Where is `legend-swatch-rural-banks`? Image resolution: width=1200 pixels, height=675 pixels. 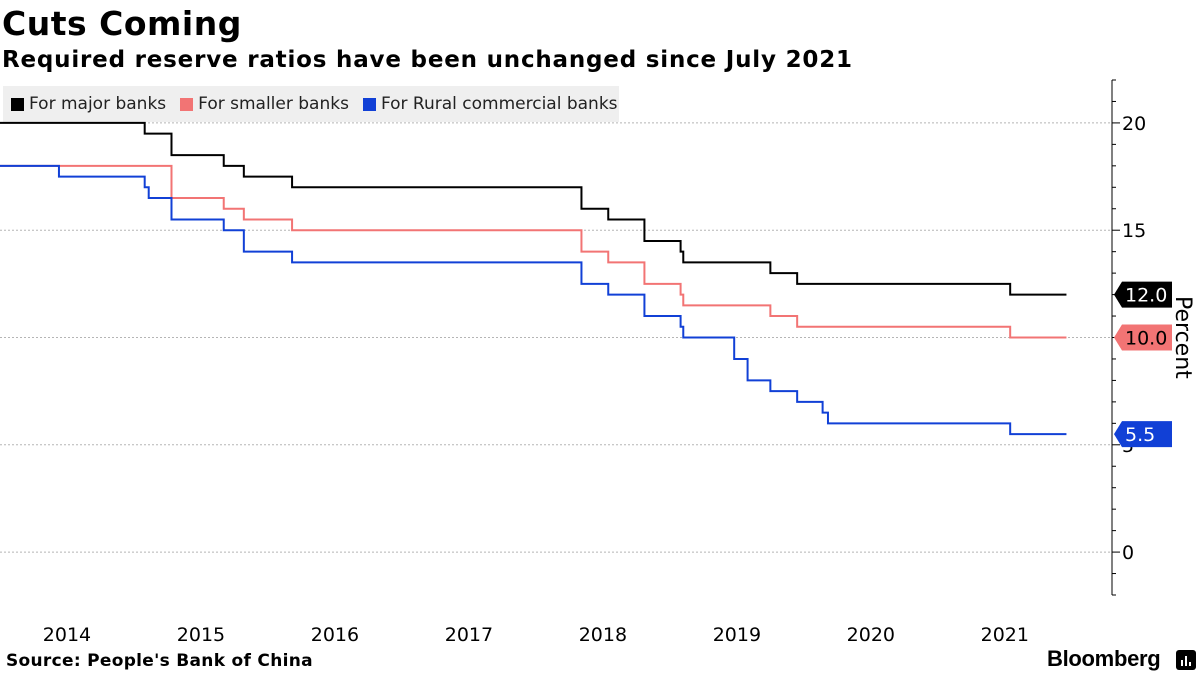
legend-swatch-rural-banks is located at coordinates (369, 104).